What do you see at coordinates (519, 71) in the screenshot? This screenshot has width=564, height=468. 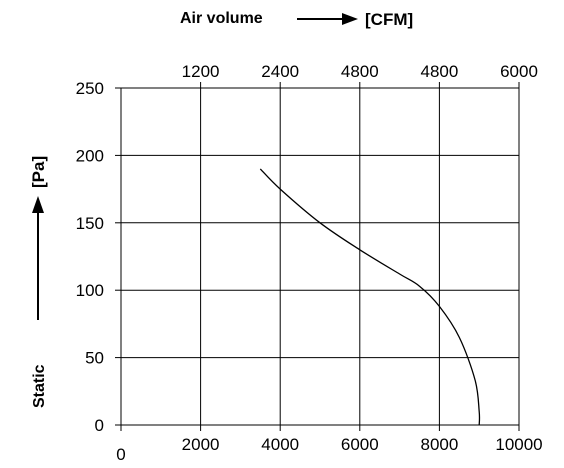 I see `top-tick-label: 6000` at bounding box center [519, 71].